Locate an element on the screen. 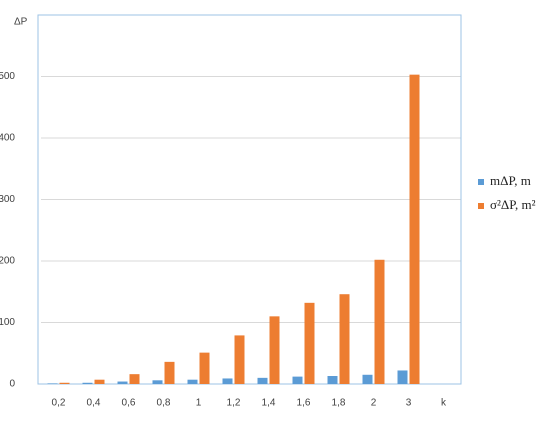 This screenshot has width=550, height=421. x-tick-label: 0,8 is located at coordinates (164, 403).